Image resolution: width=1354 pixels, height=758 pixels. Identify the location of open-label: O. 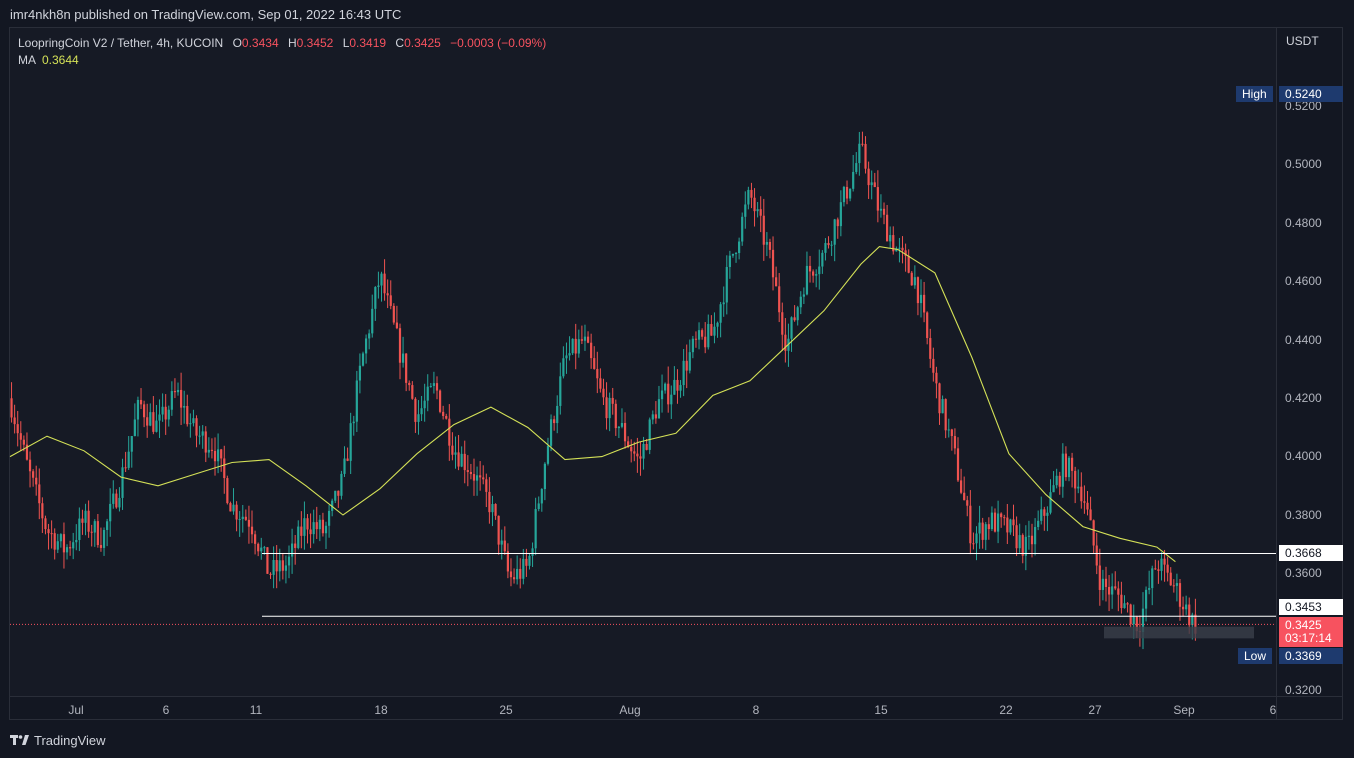
(237, 43).